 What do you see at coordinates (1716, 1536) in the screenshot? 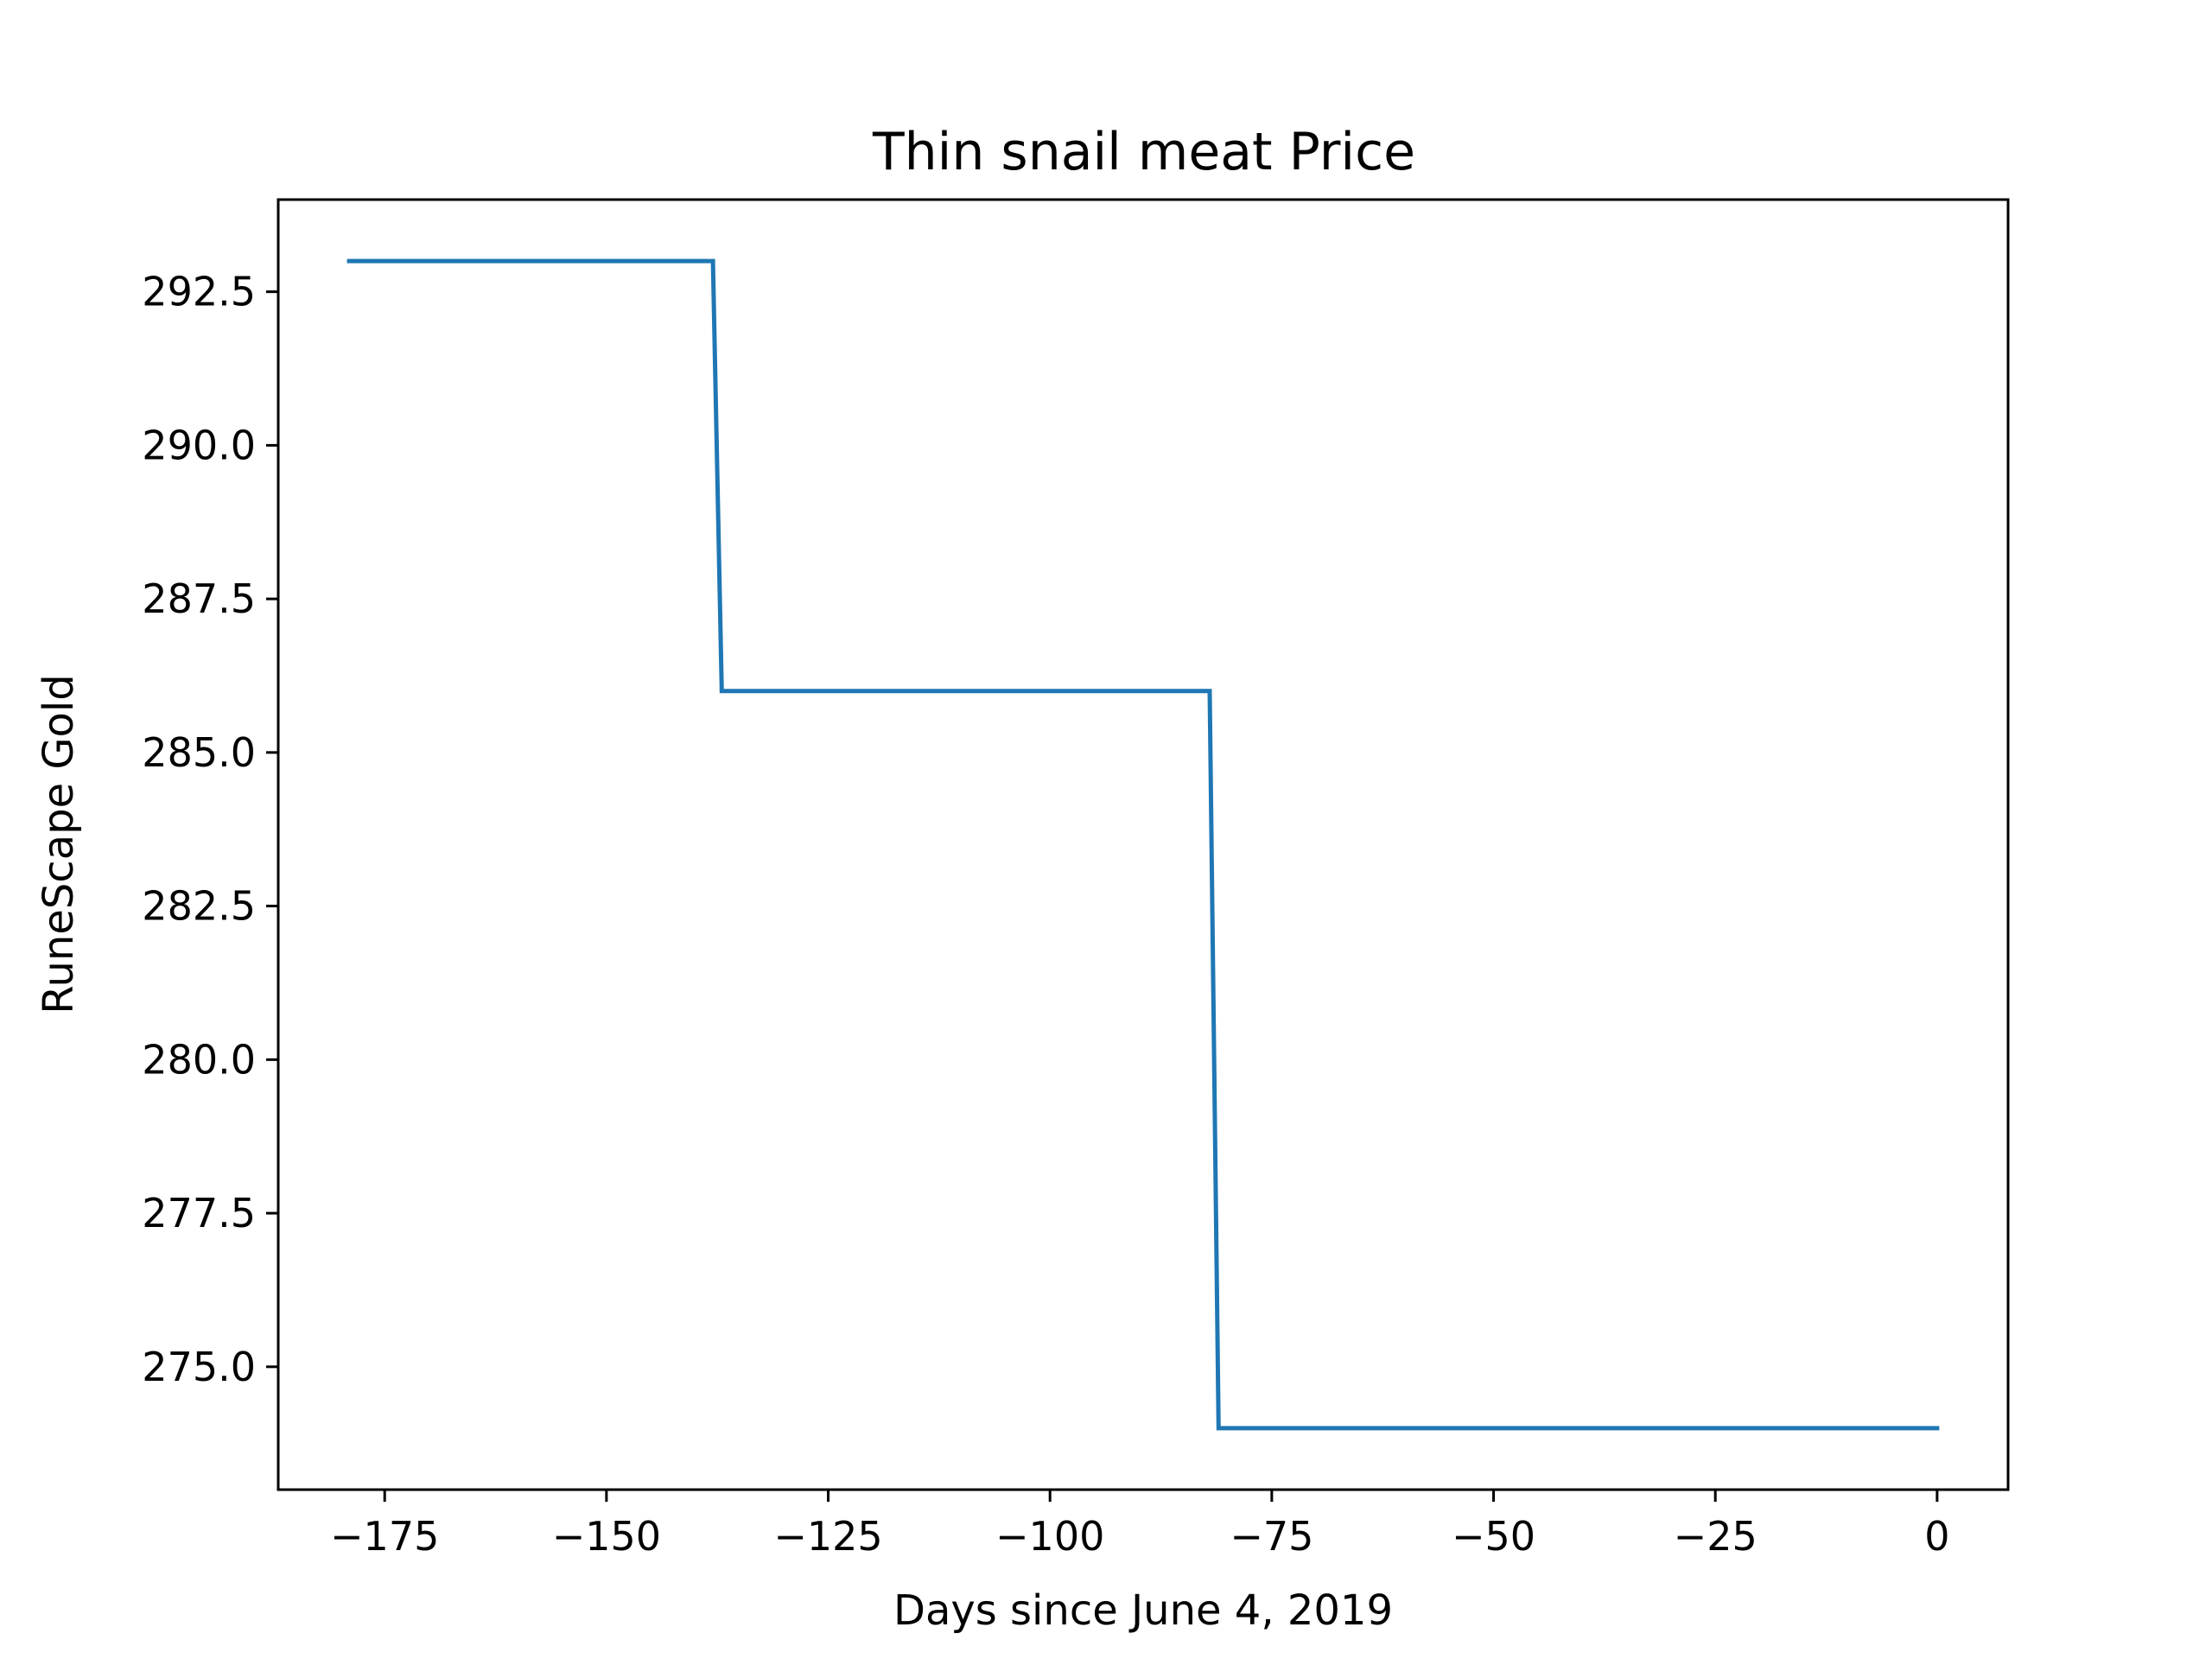
I see `x-tick-label: −25` at bounding box center [1716, 1536].